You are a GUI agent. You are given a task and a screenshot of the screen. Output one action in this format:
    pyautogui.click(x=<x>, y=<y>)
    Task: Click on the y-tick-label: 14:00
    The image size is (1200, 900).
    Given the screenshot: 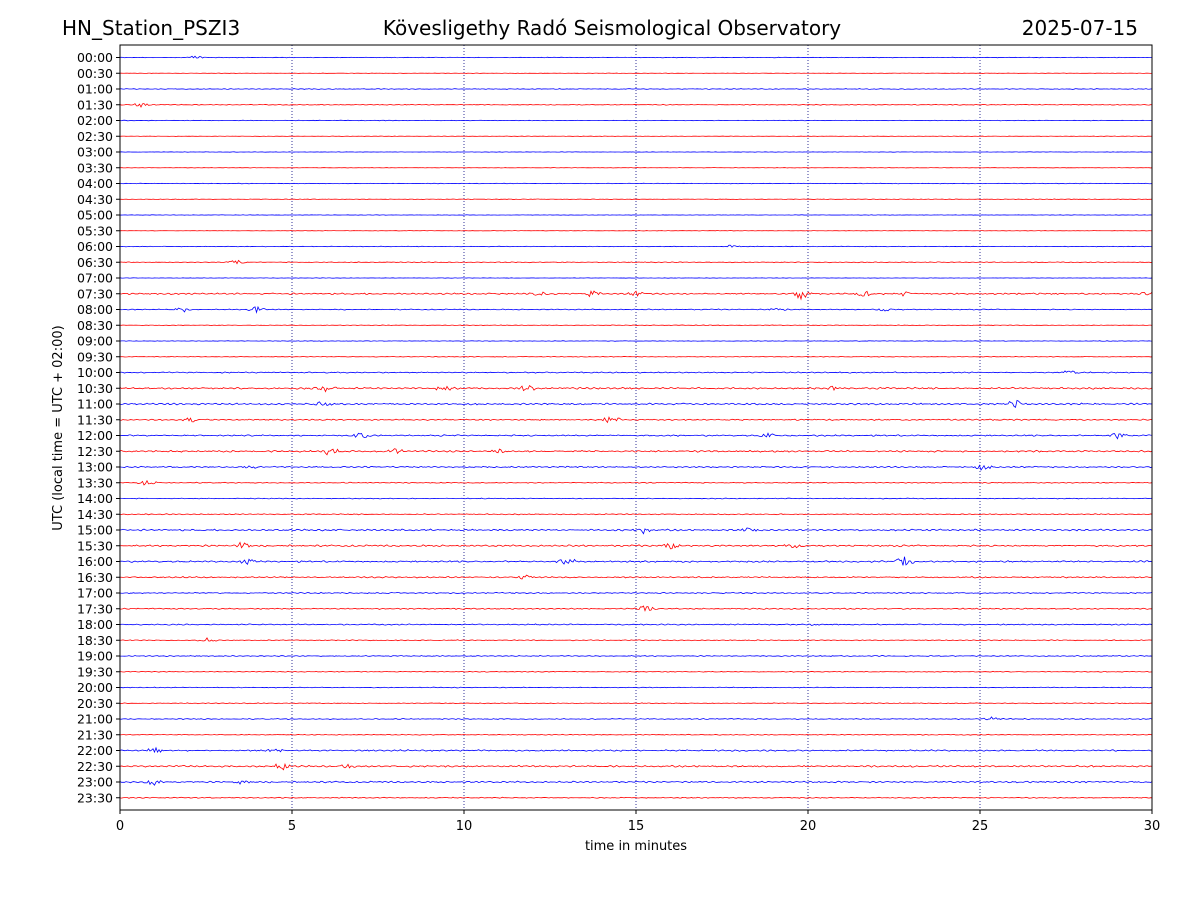 What is the action you would take?
    pyautogui.click(x=95, y=498)
    